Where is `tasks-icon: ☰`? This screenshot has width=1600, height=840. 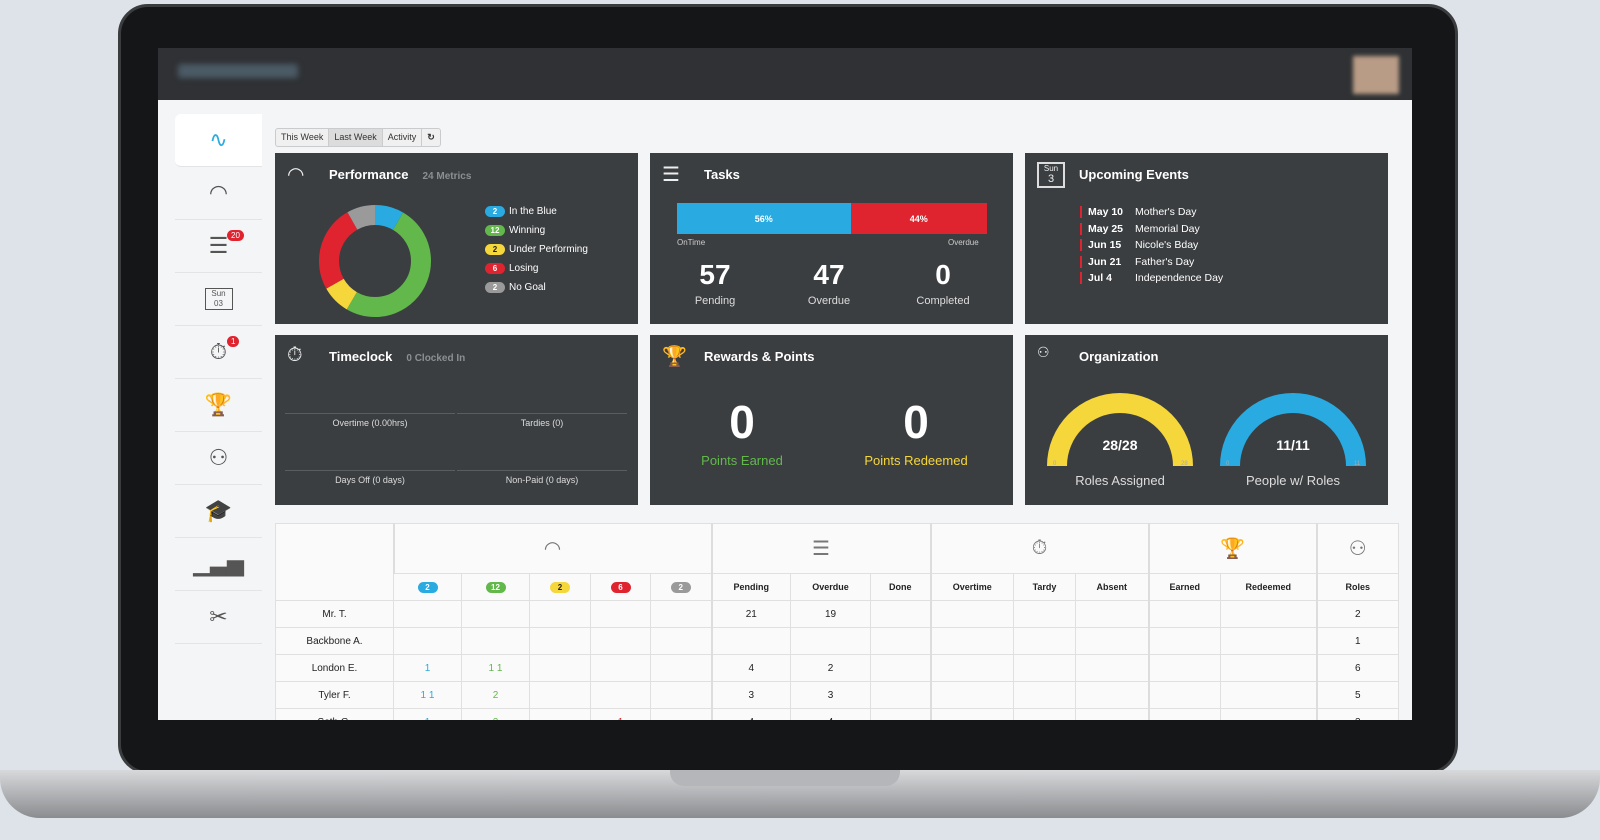 tasks-icon: ☰ is located at coordinates (821, 549).